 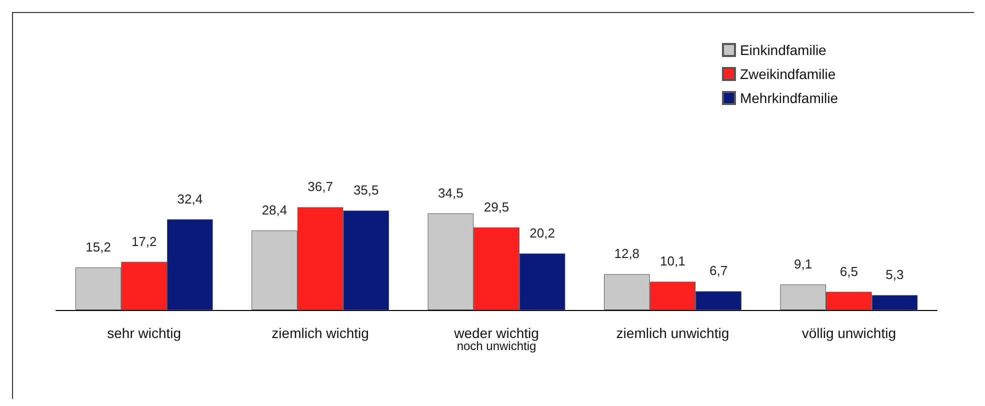 What do you see at coordinates (849, 333) in the screenshot?
I see `x-tick-label: völlig unwichtig` at bounding box center [849, 333].